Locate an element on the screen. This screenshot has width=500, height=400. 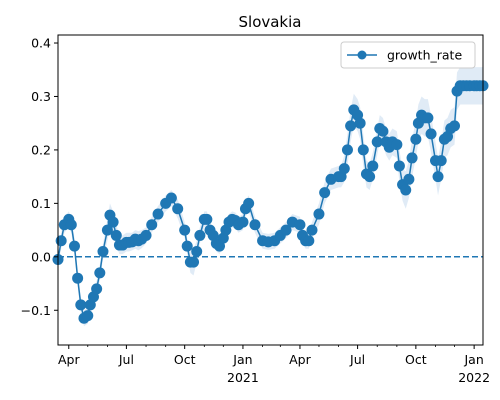
y-axis: −0.1 0.0 0.1 0.2 0.3 0.4 is located at coordinates (39, 177).